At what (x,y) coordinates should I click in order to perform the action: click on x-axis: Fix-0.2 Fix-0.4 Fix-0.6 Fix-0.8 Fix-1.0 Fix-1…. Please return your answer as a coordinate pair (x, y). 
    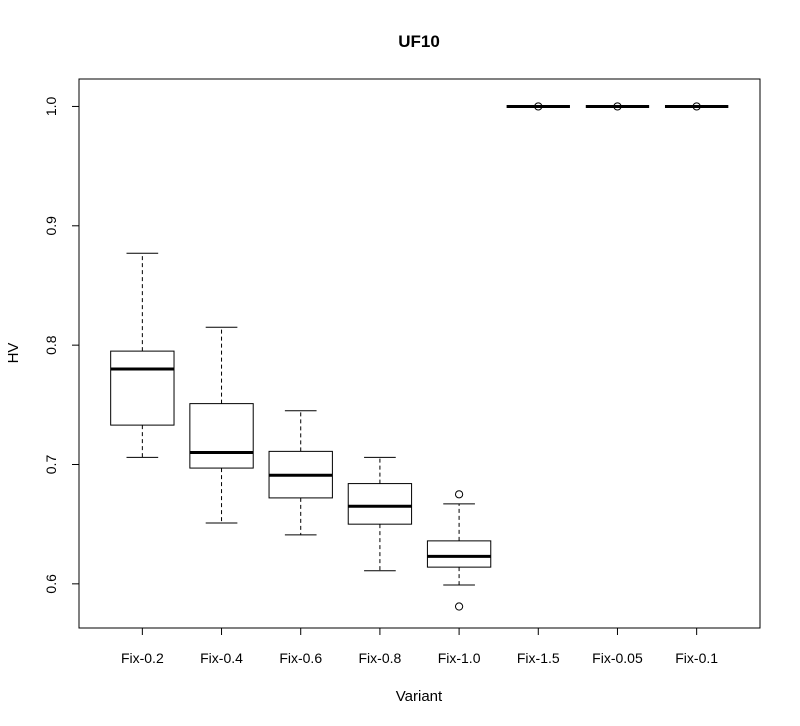
    Looking at the image, I should click on (419, 647).